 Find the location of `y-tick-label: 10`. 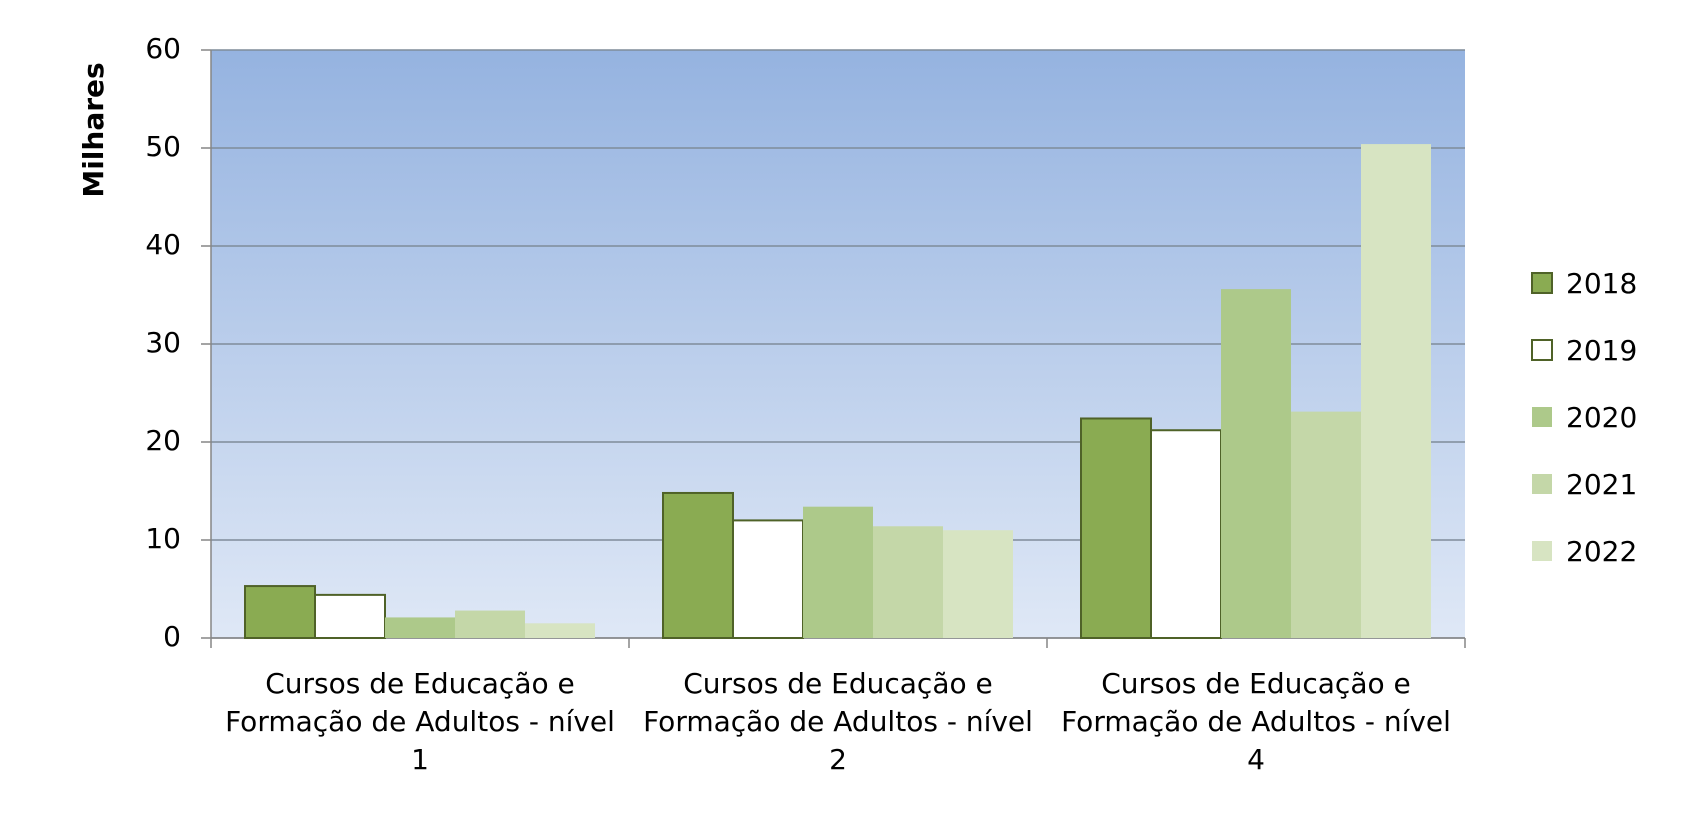

y-tick-label: 10 is located at coordinates (163, 538).